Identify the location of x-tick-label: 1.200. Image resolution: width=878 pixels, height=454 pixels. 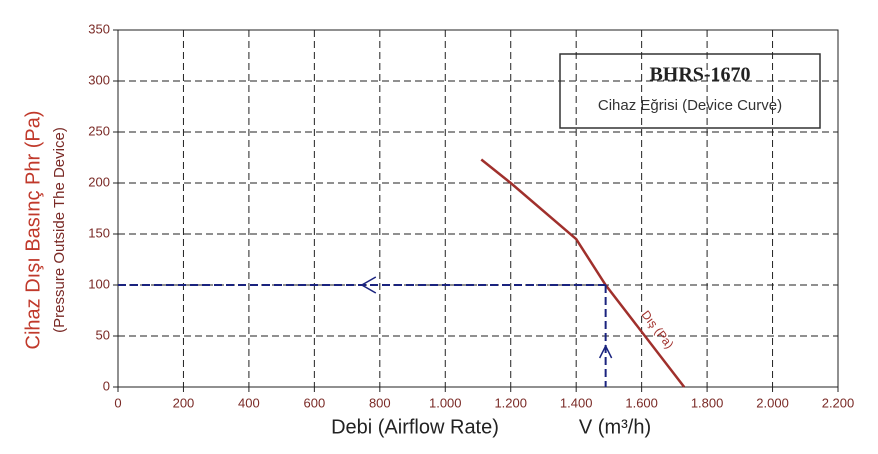
(510, 402).